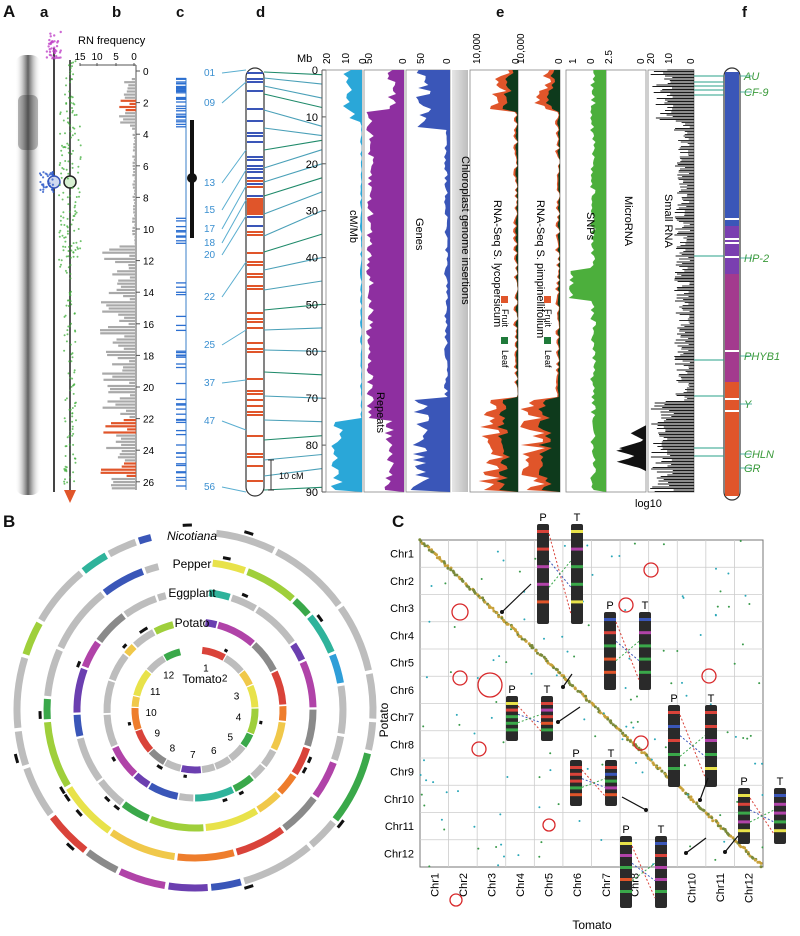 The height and width of the screenshot is (936, 800). What do you see at coordinates (152, 713) in the screenshot?
I see `circos-chromosome-number: 10` at bounding box center [152, 713].